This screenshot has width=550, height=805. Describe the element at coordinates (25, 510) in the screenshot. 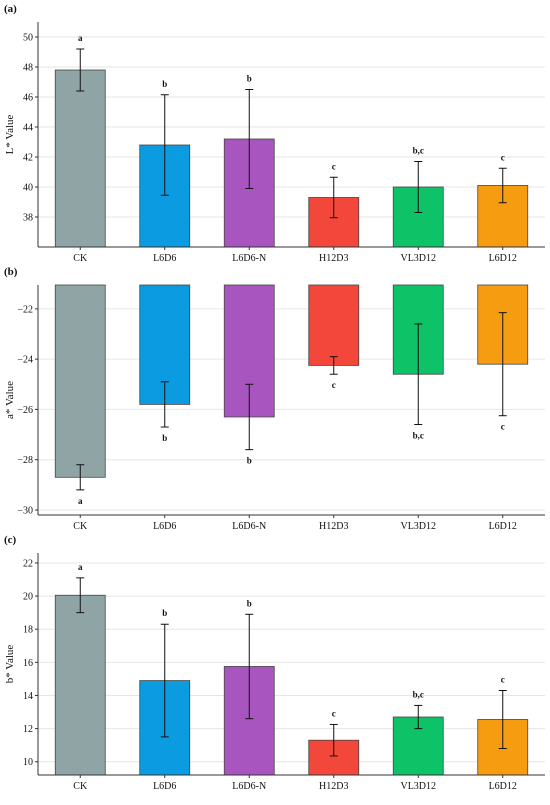

I see `y-tick-label: −30` at that location.